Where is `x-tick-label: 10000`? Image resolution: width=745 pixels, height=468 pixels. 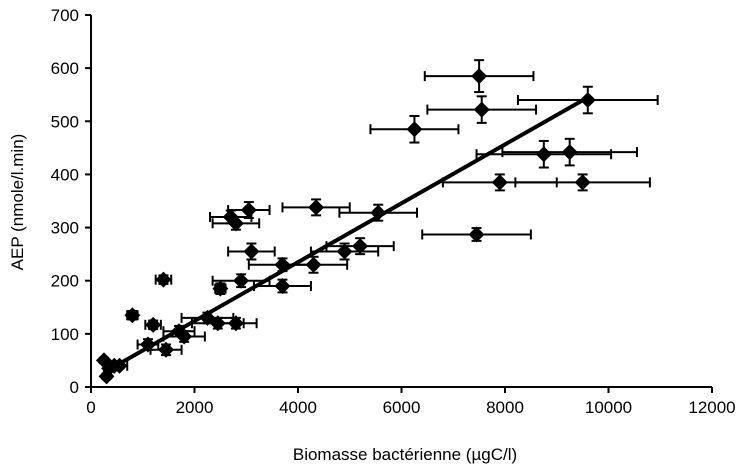 x-tick-label: 10000 is located at coordinates (608, 407).